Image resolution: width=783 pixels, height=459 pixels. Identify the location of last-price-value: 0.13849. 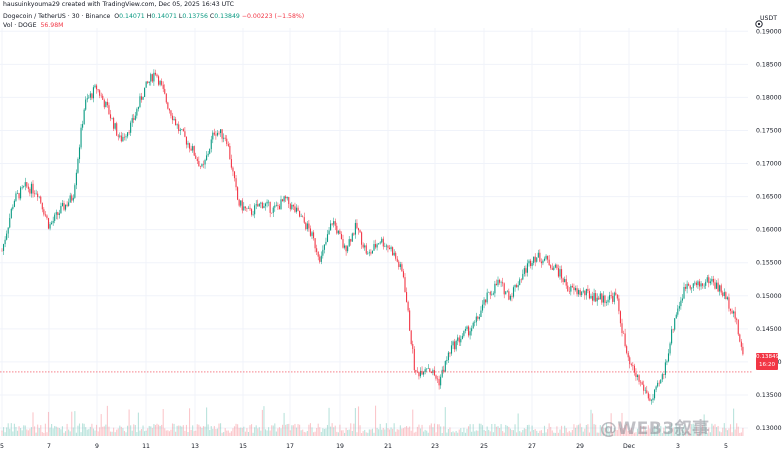
(768, 357).